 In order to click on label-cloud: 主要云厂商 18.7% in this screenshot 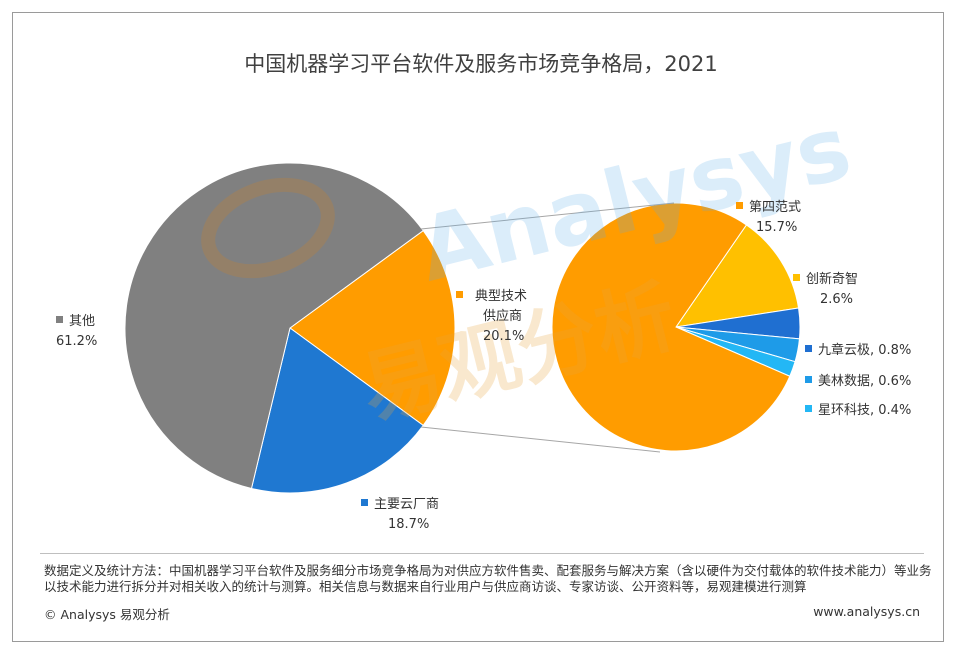, I will do `click(400, 515)`.